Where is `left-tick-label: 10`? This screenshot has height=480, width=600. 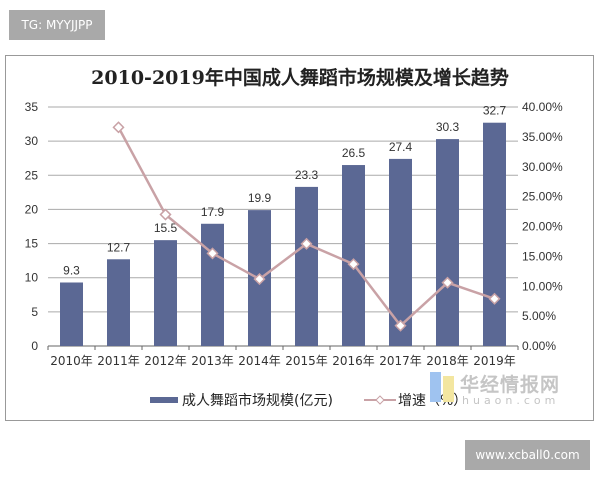 left-tick-label: 10 is located at coordinates (32, 278).